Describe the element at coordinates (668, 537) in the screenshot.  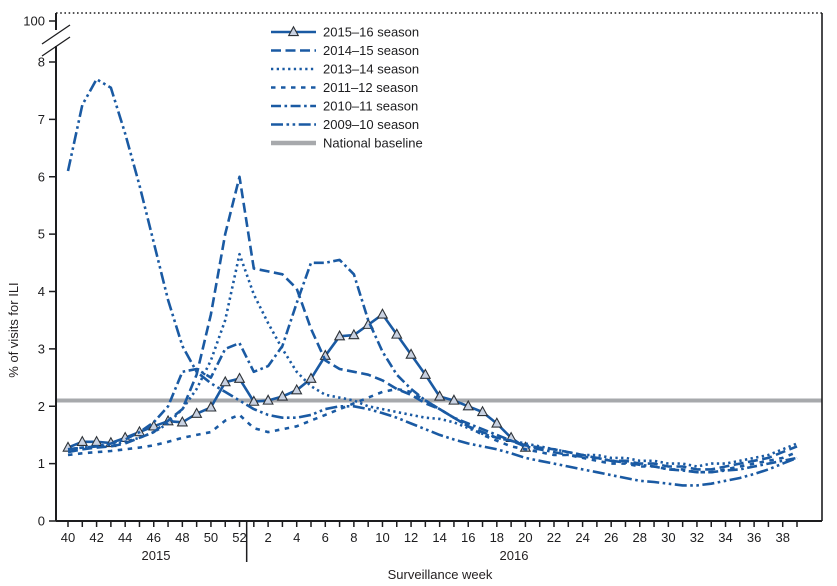
I see `x-tick-label: 30` at that location.